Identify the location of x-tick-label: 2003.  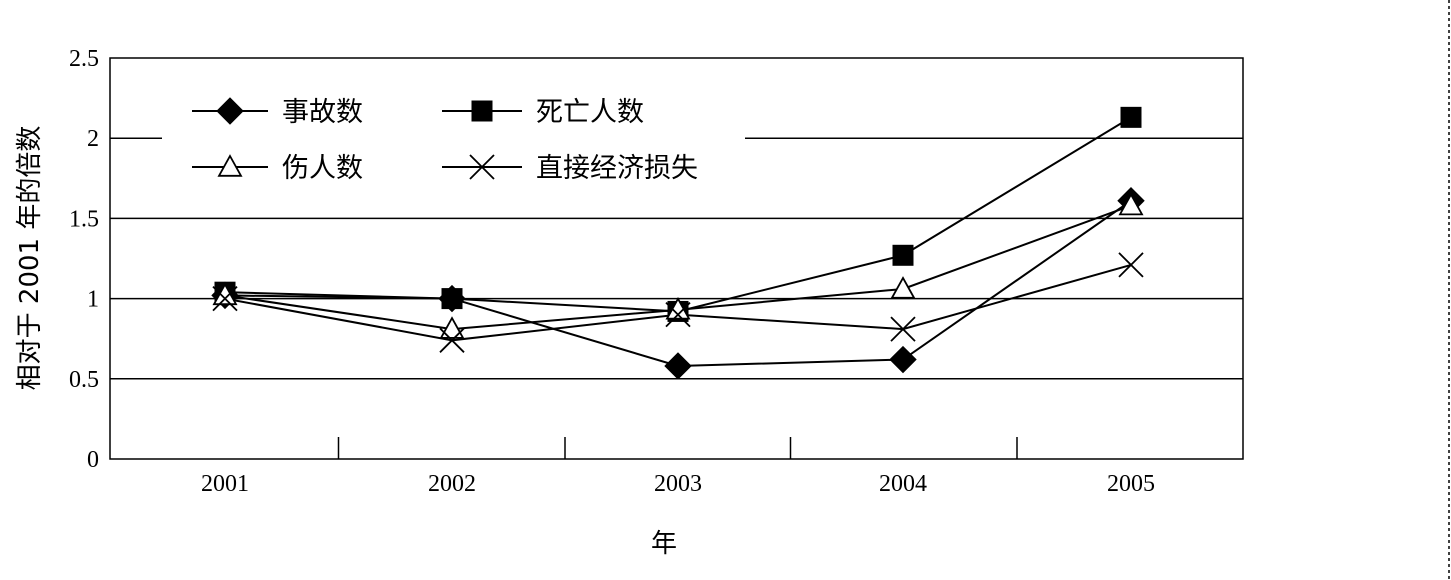
(678, 484).